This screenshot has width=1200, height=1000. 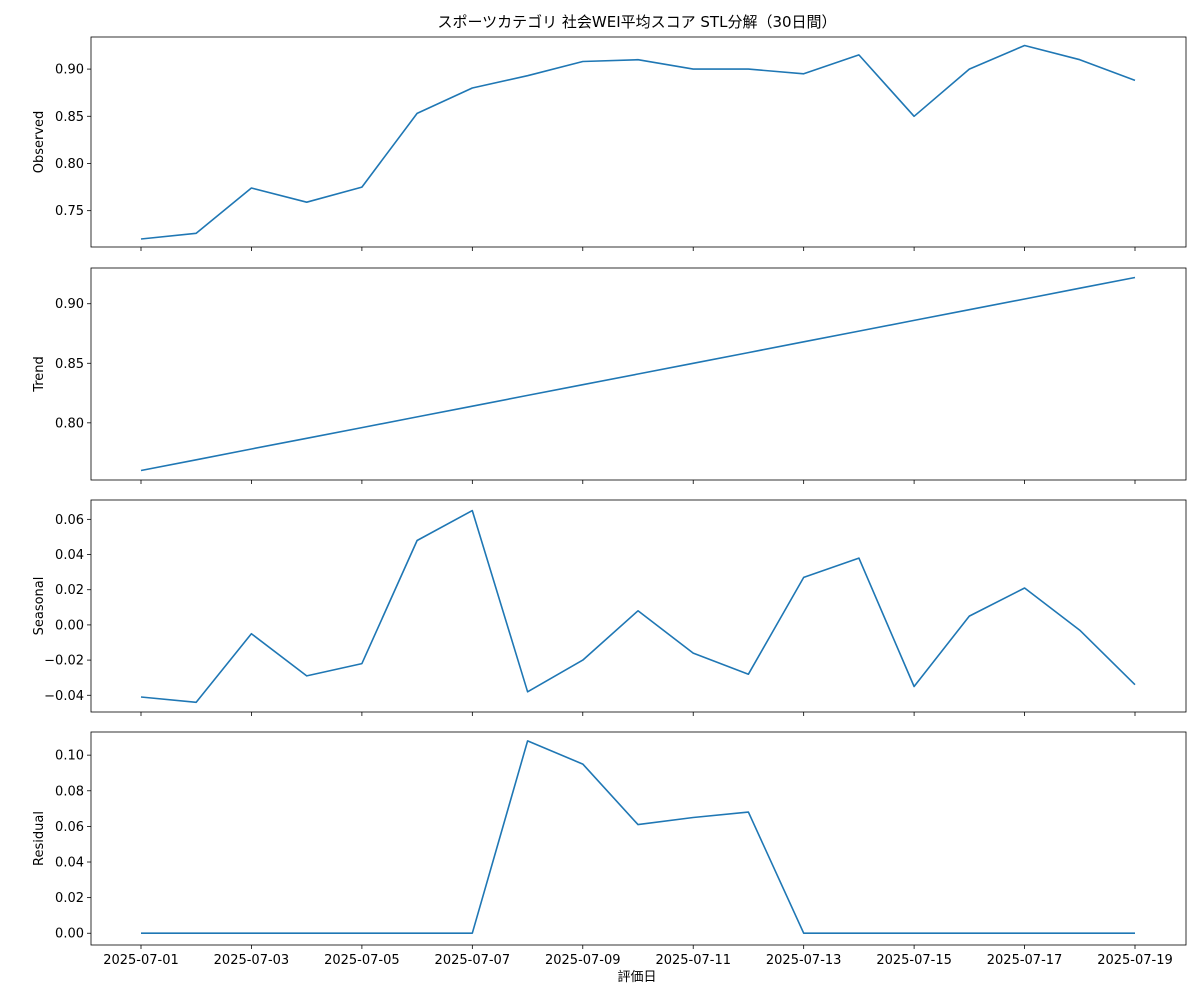 I want to click on y-axis-label: Residual, so click(x=39, y=838).